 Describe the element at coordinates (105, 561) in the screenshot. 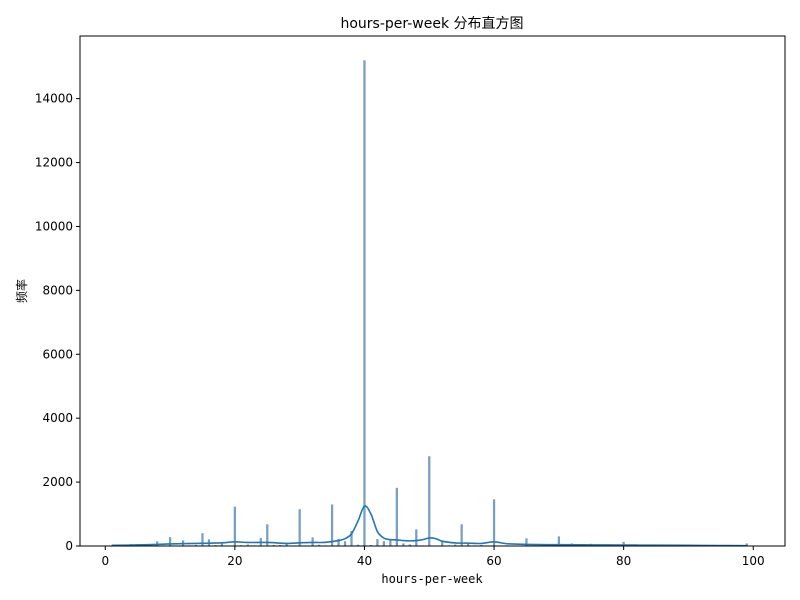

I see `x-tick-label: 0` at that location.